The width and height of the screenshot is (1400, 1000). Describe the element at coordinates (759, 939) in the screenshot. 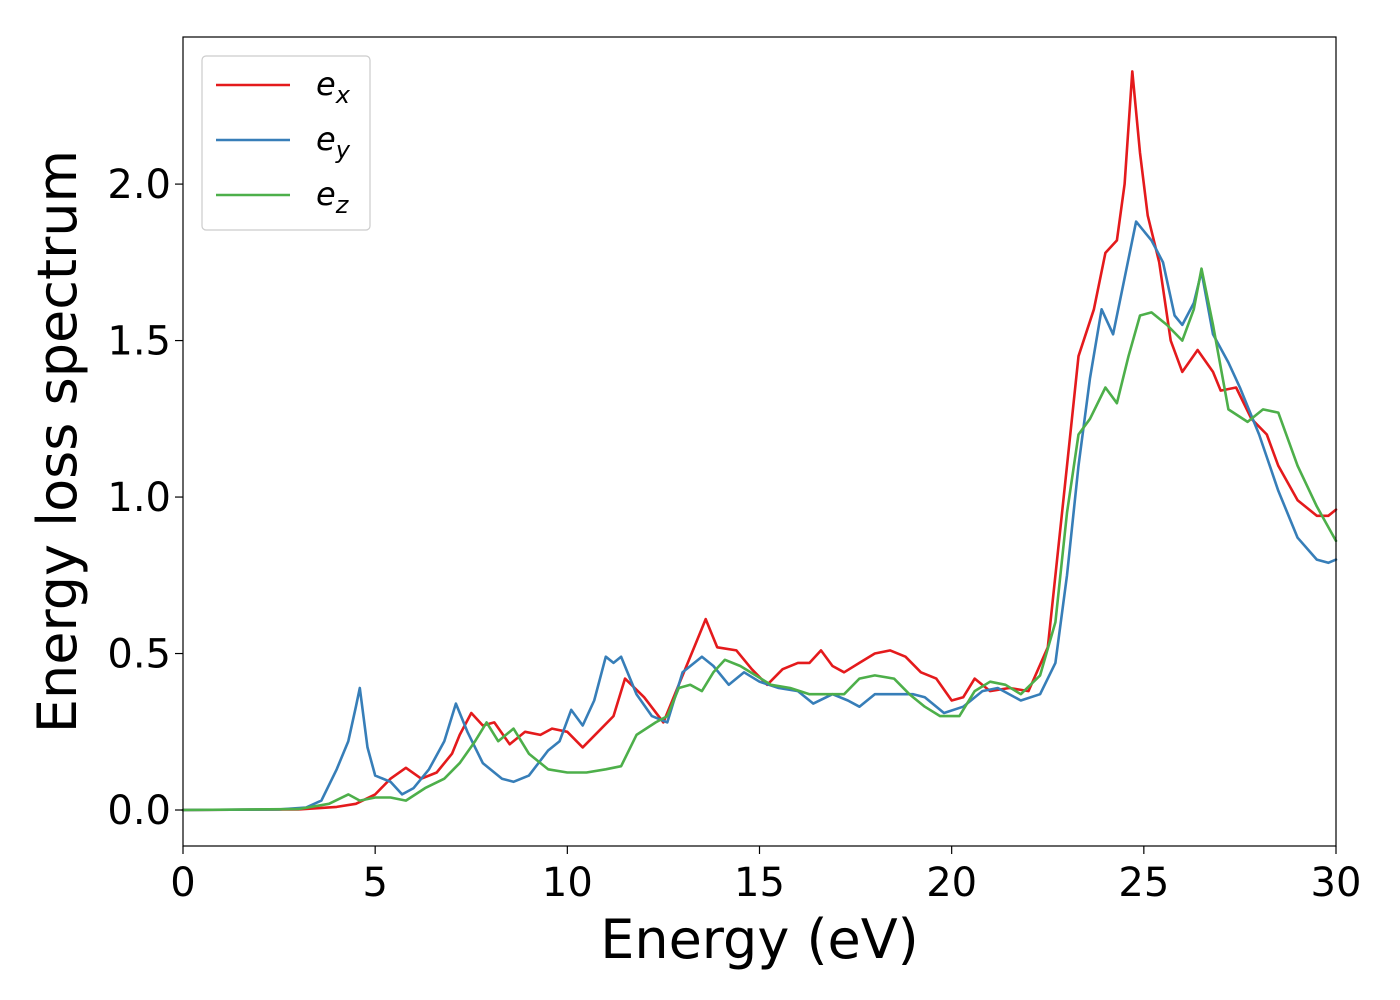

I see `x-axis-title: Energy (eV)` at that location.